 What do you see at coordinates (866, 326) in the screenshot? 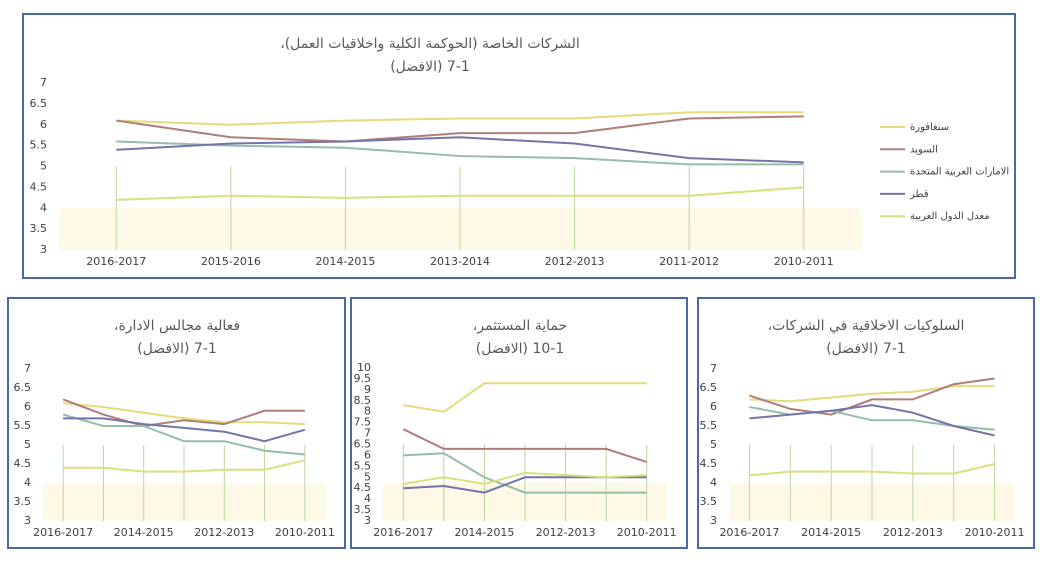
I see `chart-title: السلوكيات الاخلاقية في الشركات،` at bounding box center [866, 326].